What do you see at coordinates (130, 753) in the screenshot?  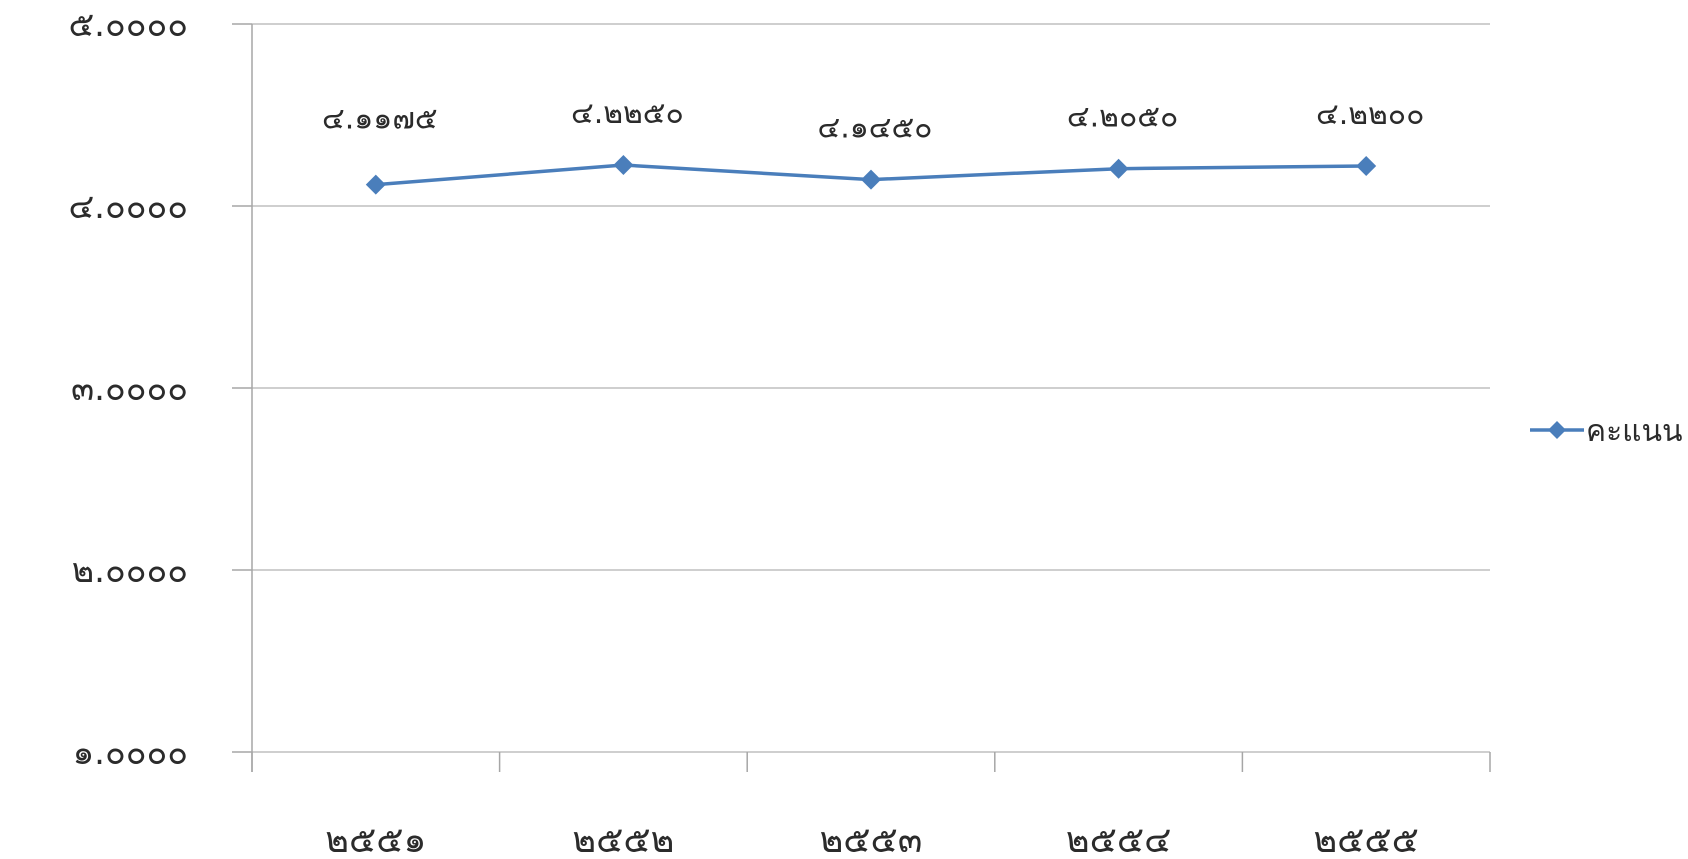 I see `y-tick-label: ๑.๐๐๐๐` at bounding box center [130, 753].